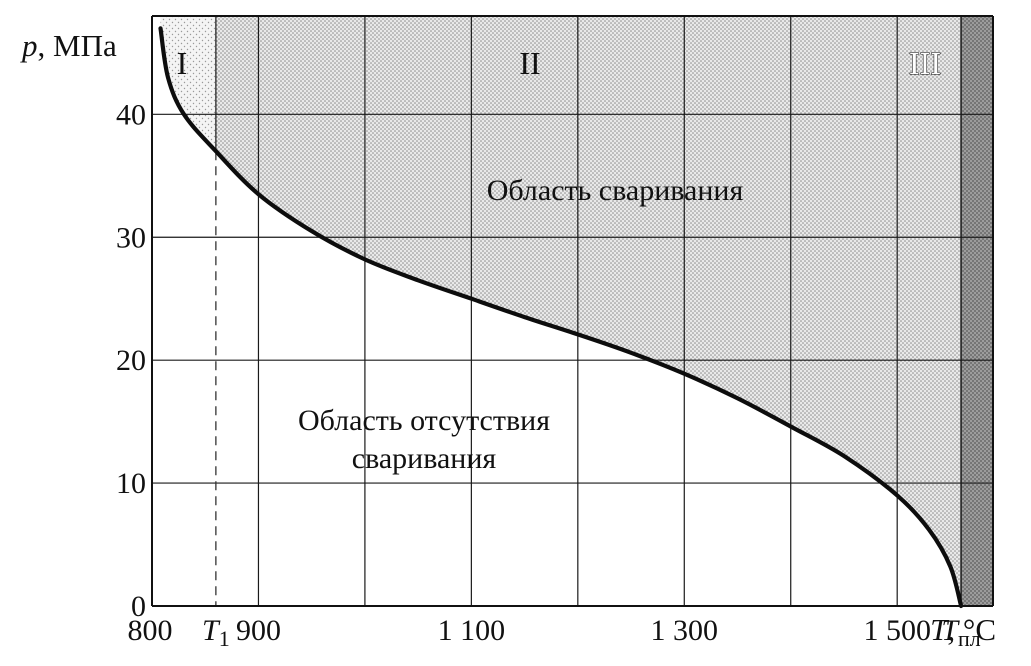 This screenshot has height=666, width=1031. I want to click on t1-label-sub: 1, so click(224, 638).